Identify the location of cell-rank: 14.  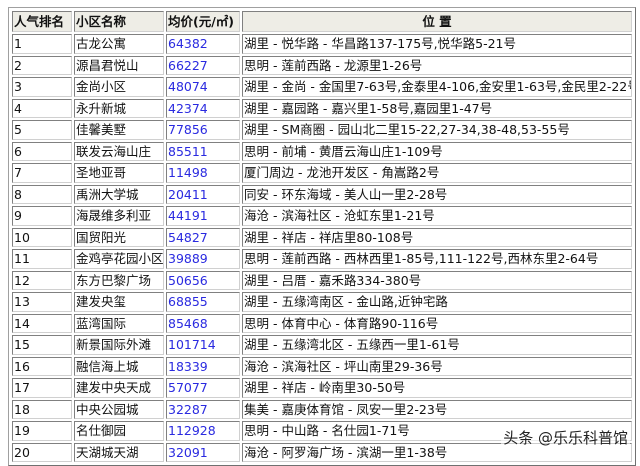
(42, 323).